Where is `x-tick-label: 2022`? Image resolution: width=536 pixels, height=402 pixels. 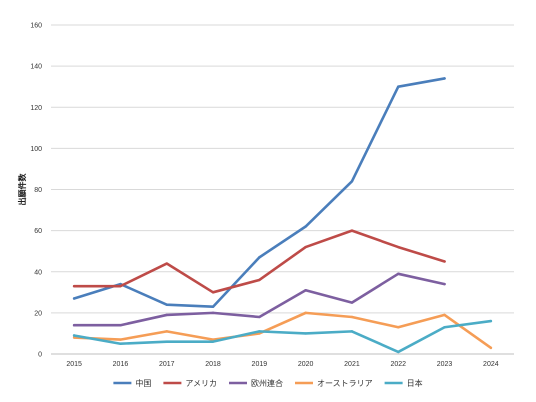 x-tick-label: 2022 is located at coordinates (398, 364).